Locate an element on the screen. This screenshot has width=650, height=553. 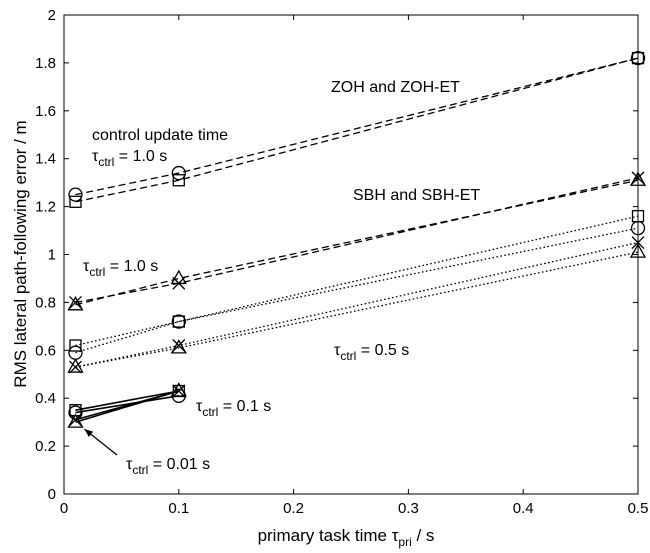
annotation-cut: control update time is located at coordinates (160, 135).